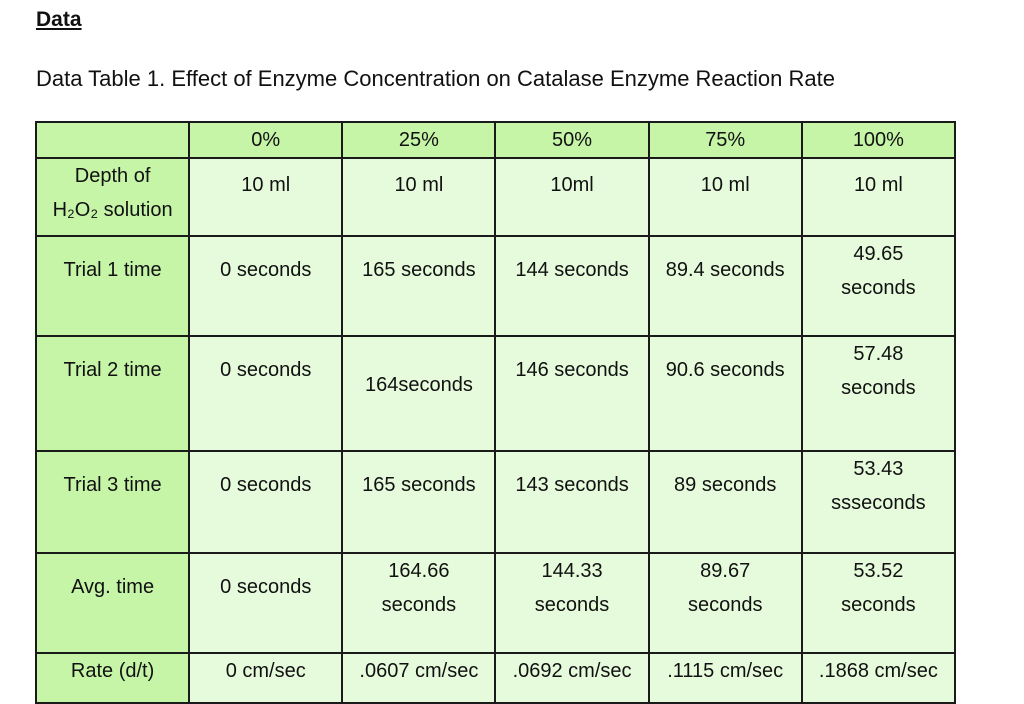  I want to click on cell-text: ssseconds, so click(878, 503).